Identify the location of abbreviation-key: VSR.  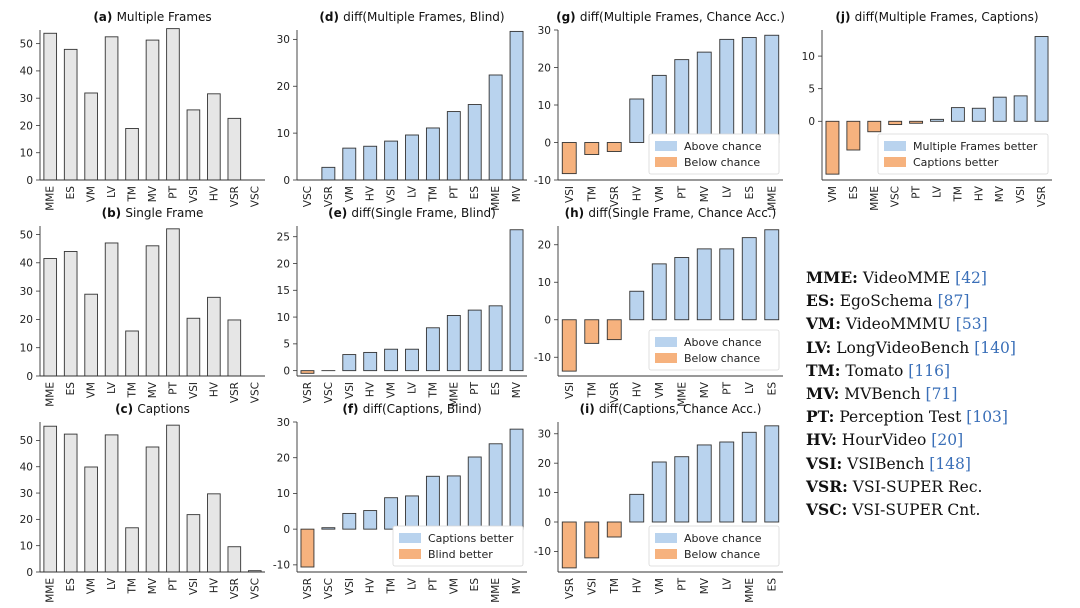
(824, 486).